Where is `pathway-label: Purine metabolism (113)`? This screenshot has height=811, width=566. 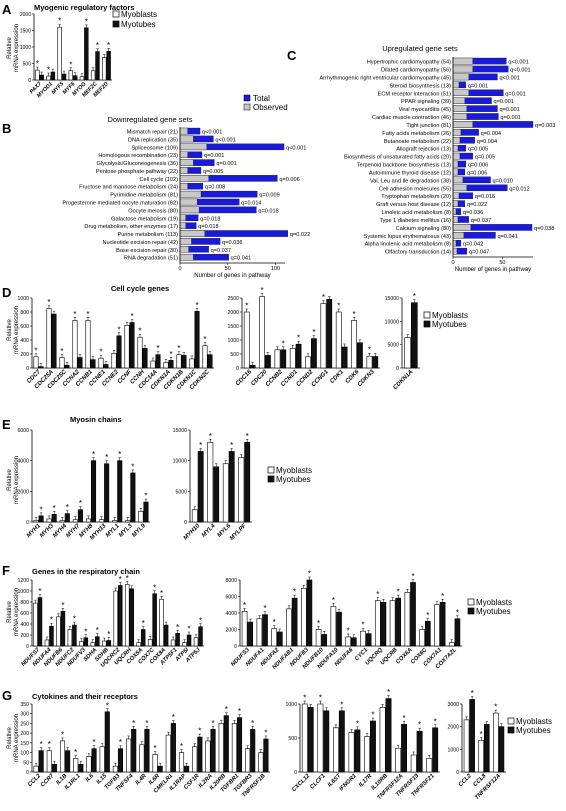
pathway-label: Purine metabolism (113) is located at coordinates (147, 235).